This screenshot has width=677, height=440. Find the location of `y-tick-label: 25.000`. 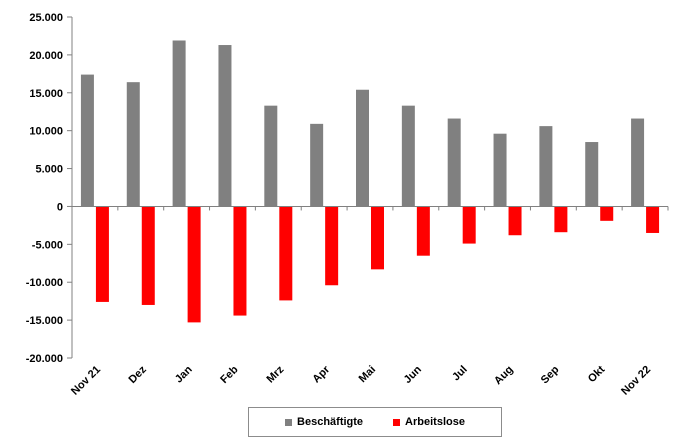

y-tick-label: 25.000 is located at coordinates (46, 18).